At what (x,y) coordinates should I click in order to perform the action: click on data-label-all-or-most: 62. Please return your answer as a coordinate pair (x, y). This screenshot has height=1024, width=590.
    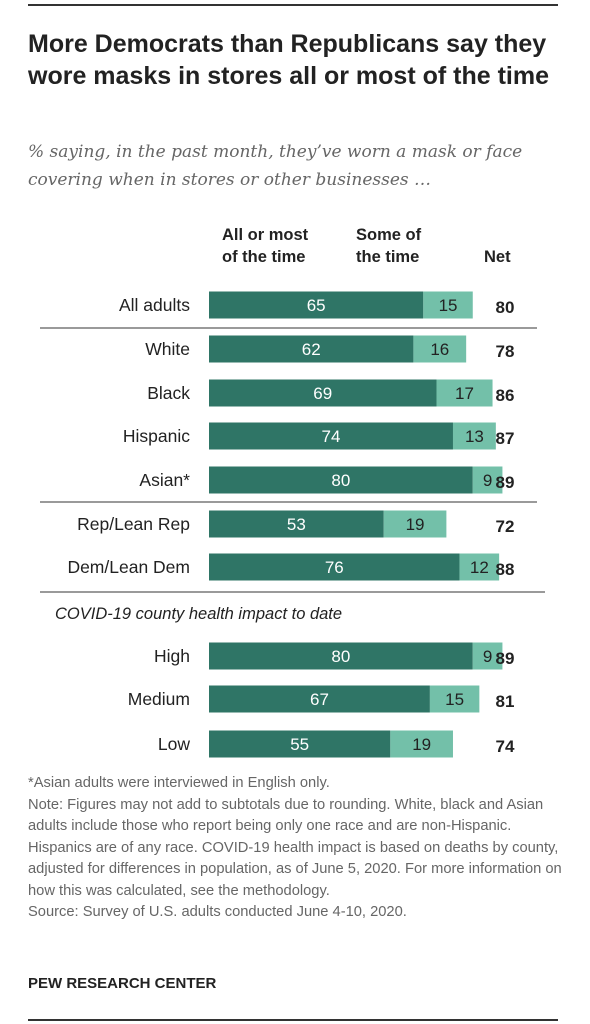
    Looking at the image, I should click on (311, 349).